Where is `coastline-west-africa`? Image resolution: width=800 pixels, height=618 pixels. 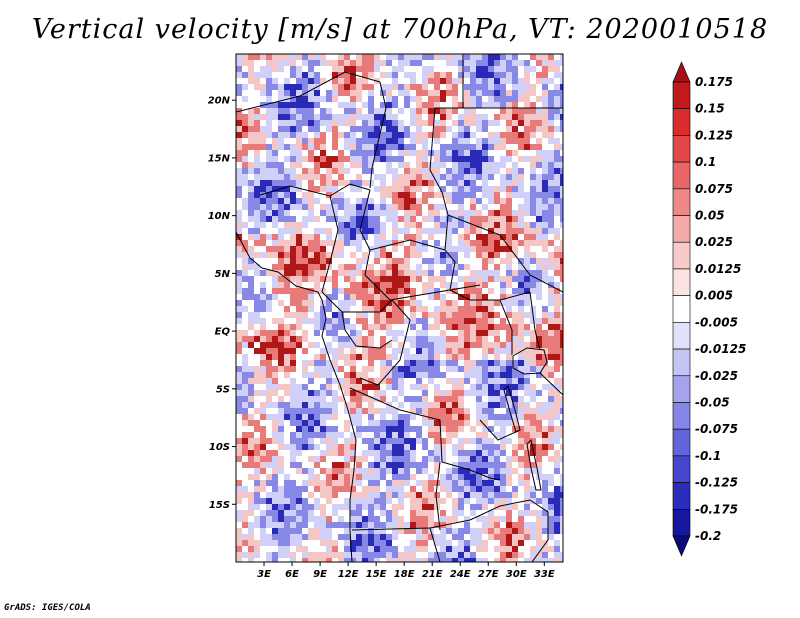
coastline-west-africa is located at coordinates (296, 396).